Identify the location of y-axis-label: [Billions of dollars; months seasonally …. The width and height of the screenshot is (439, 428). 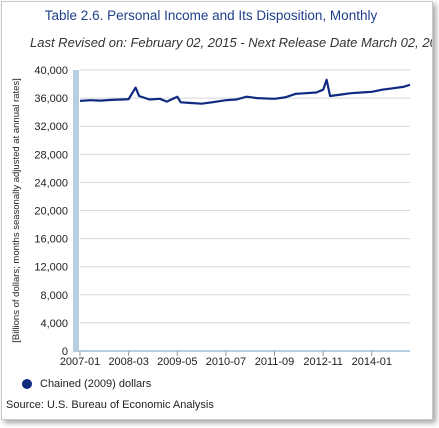
(16, 210).